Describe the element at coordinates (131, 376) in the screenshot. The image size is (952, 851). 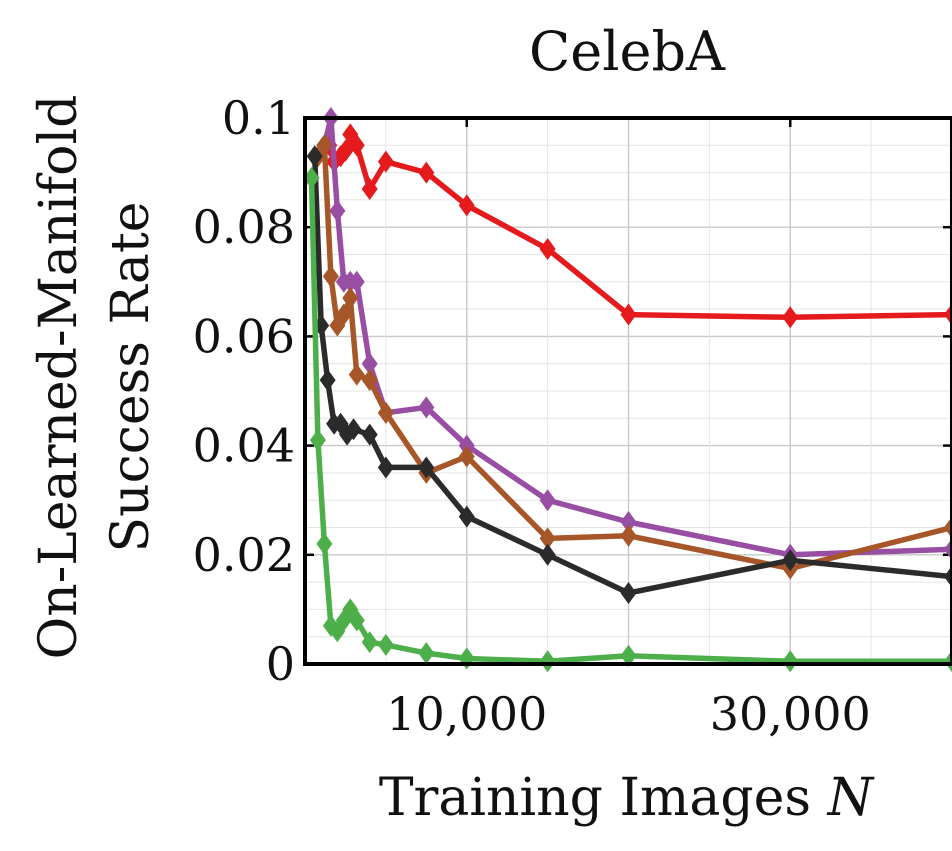
I see `y-axis-label-line2: Success Rate` at that location.